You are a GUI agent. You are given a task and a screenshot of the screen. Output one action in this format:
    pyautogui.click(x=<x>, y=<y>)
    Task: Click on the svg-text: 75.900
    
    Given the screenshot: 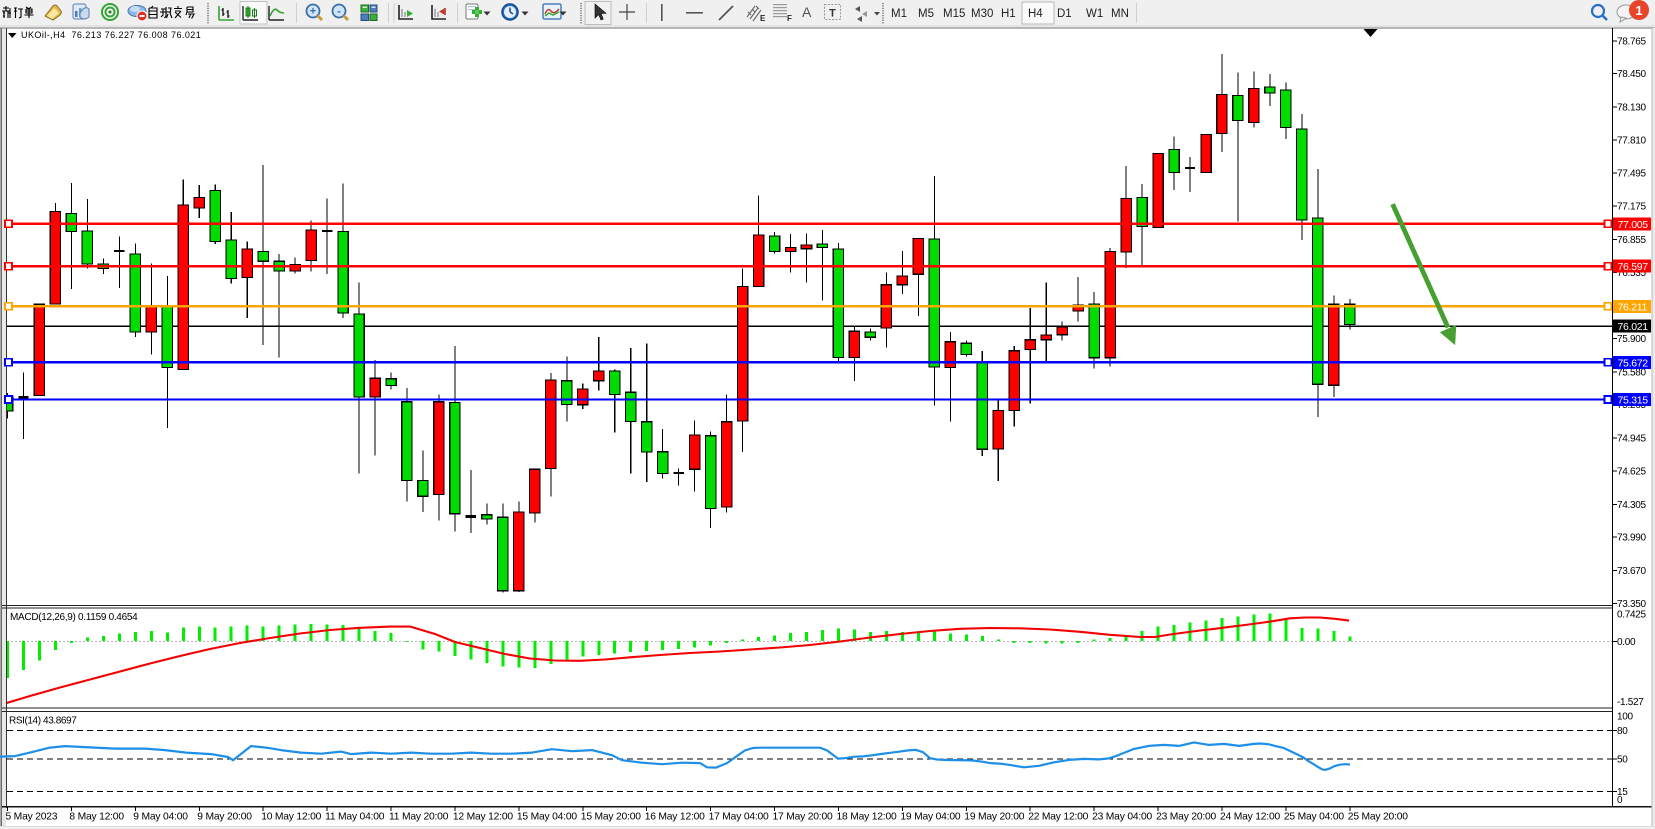 What is the action you would take?
    pyautogui.click(x=1632, y=339)
    